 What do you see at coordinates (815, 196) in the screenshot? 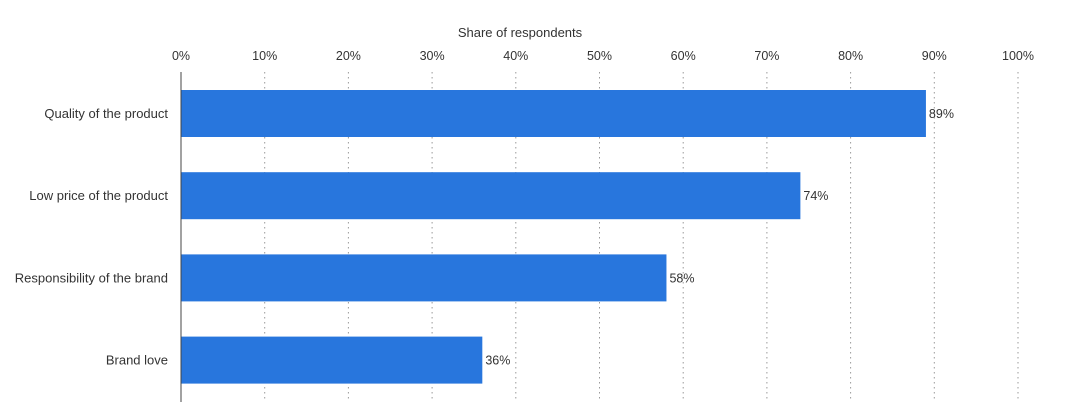
I see `data-label: 74%` at bounding box center [815, 196].